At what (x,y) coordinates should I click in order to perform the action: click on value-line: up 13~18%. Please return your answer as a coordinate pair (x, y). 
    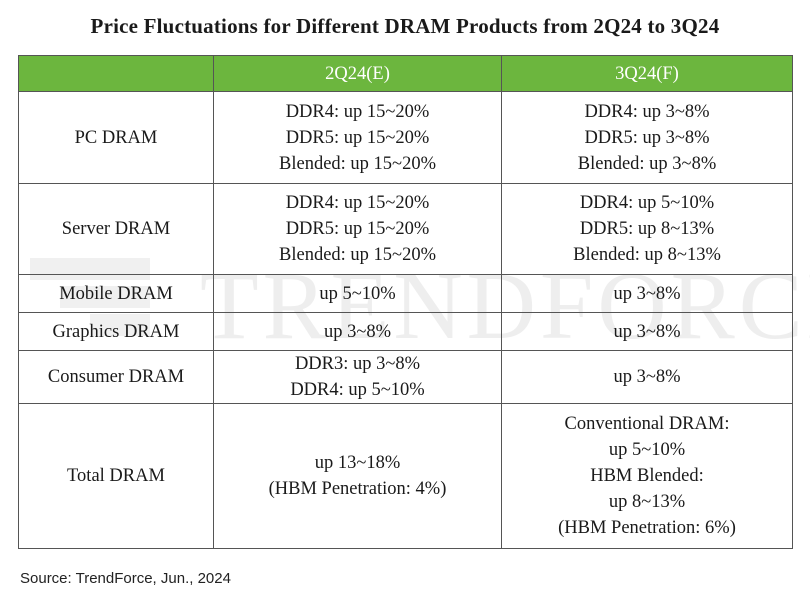
    Looking at the image, I should click on (357, 463).